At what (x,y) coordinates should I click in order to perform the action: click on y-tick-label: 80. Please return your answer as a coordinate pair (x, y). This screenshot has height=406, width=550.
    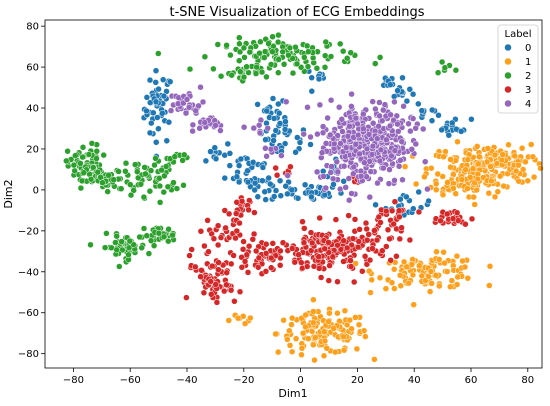
    Looking at the image, I should click on (32, 27).